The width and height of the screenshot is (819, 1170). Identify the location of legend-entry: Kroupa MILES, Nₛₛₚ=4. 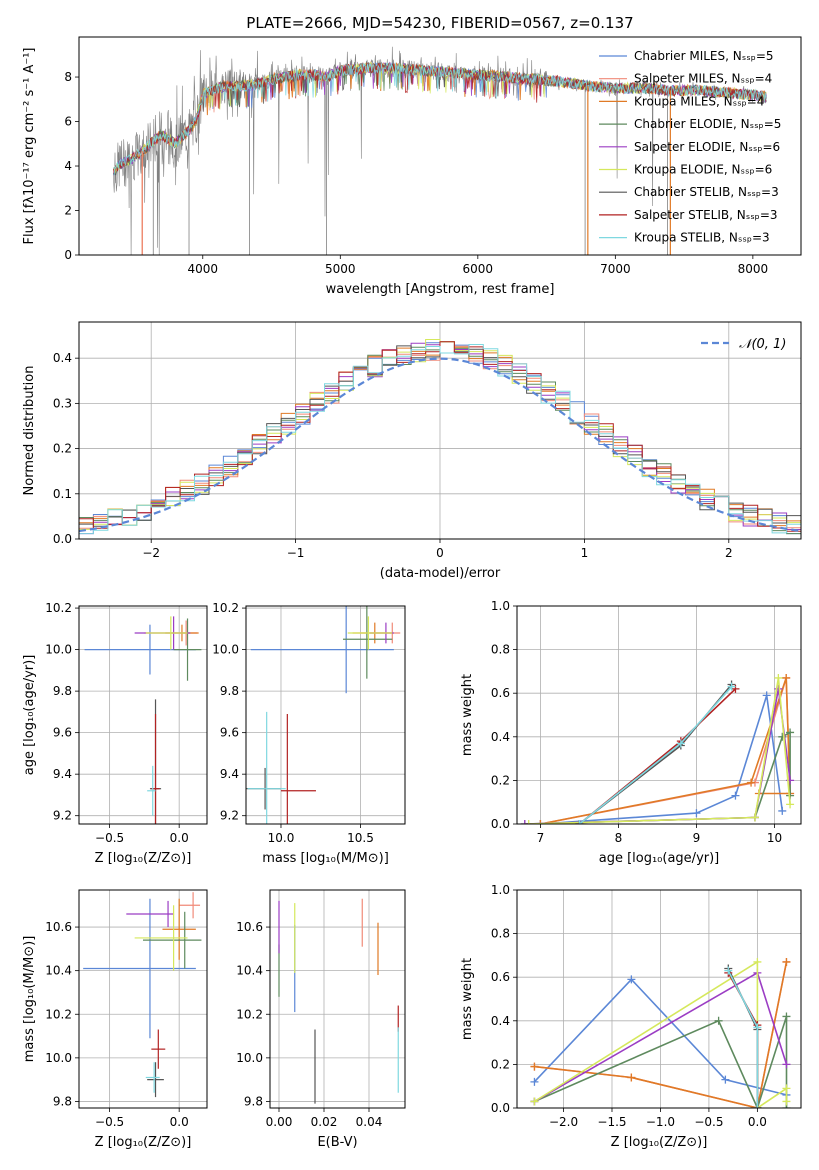
(699, 101).